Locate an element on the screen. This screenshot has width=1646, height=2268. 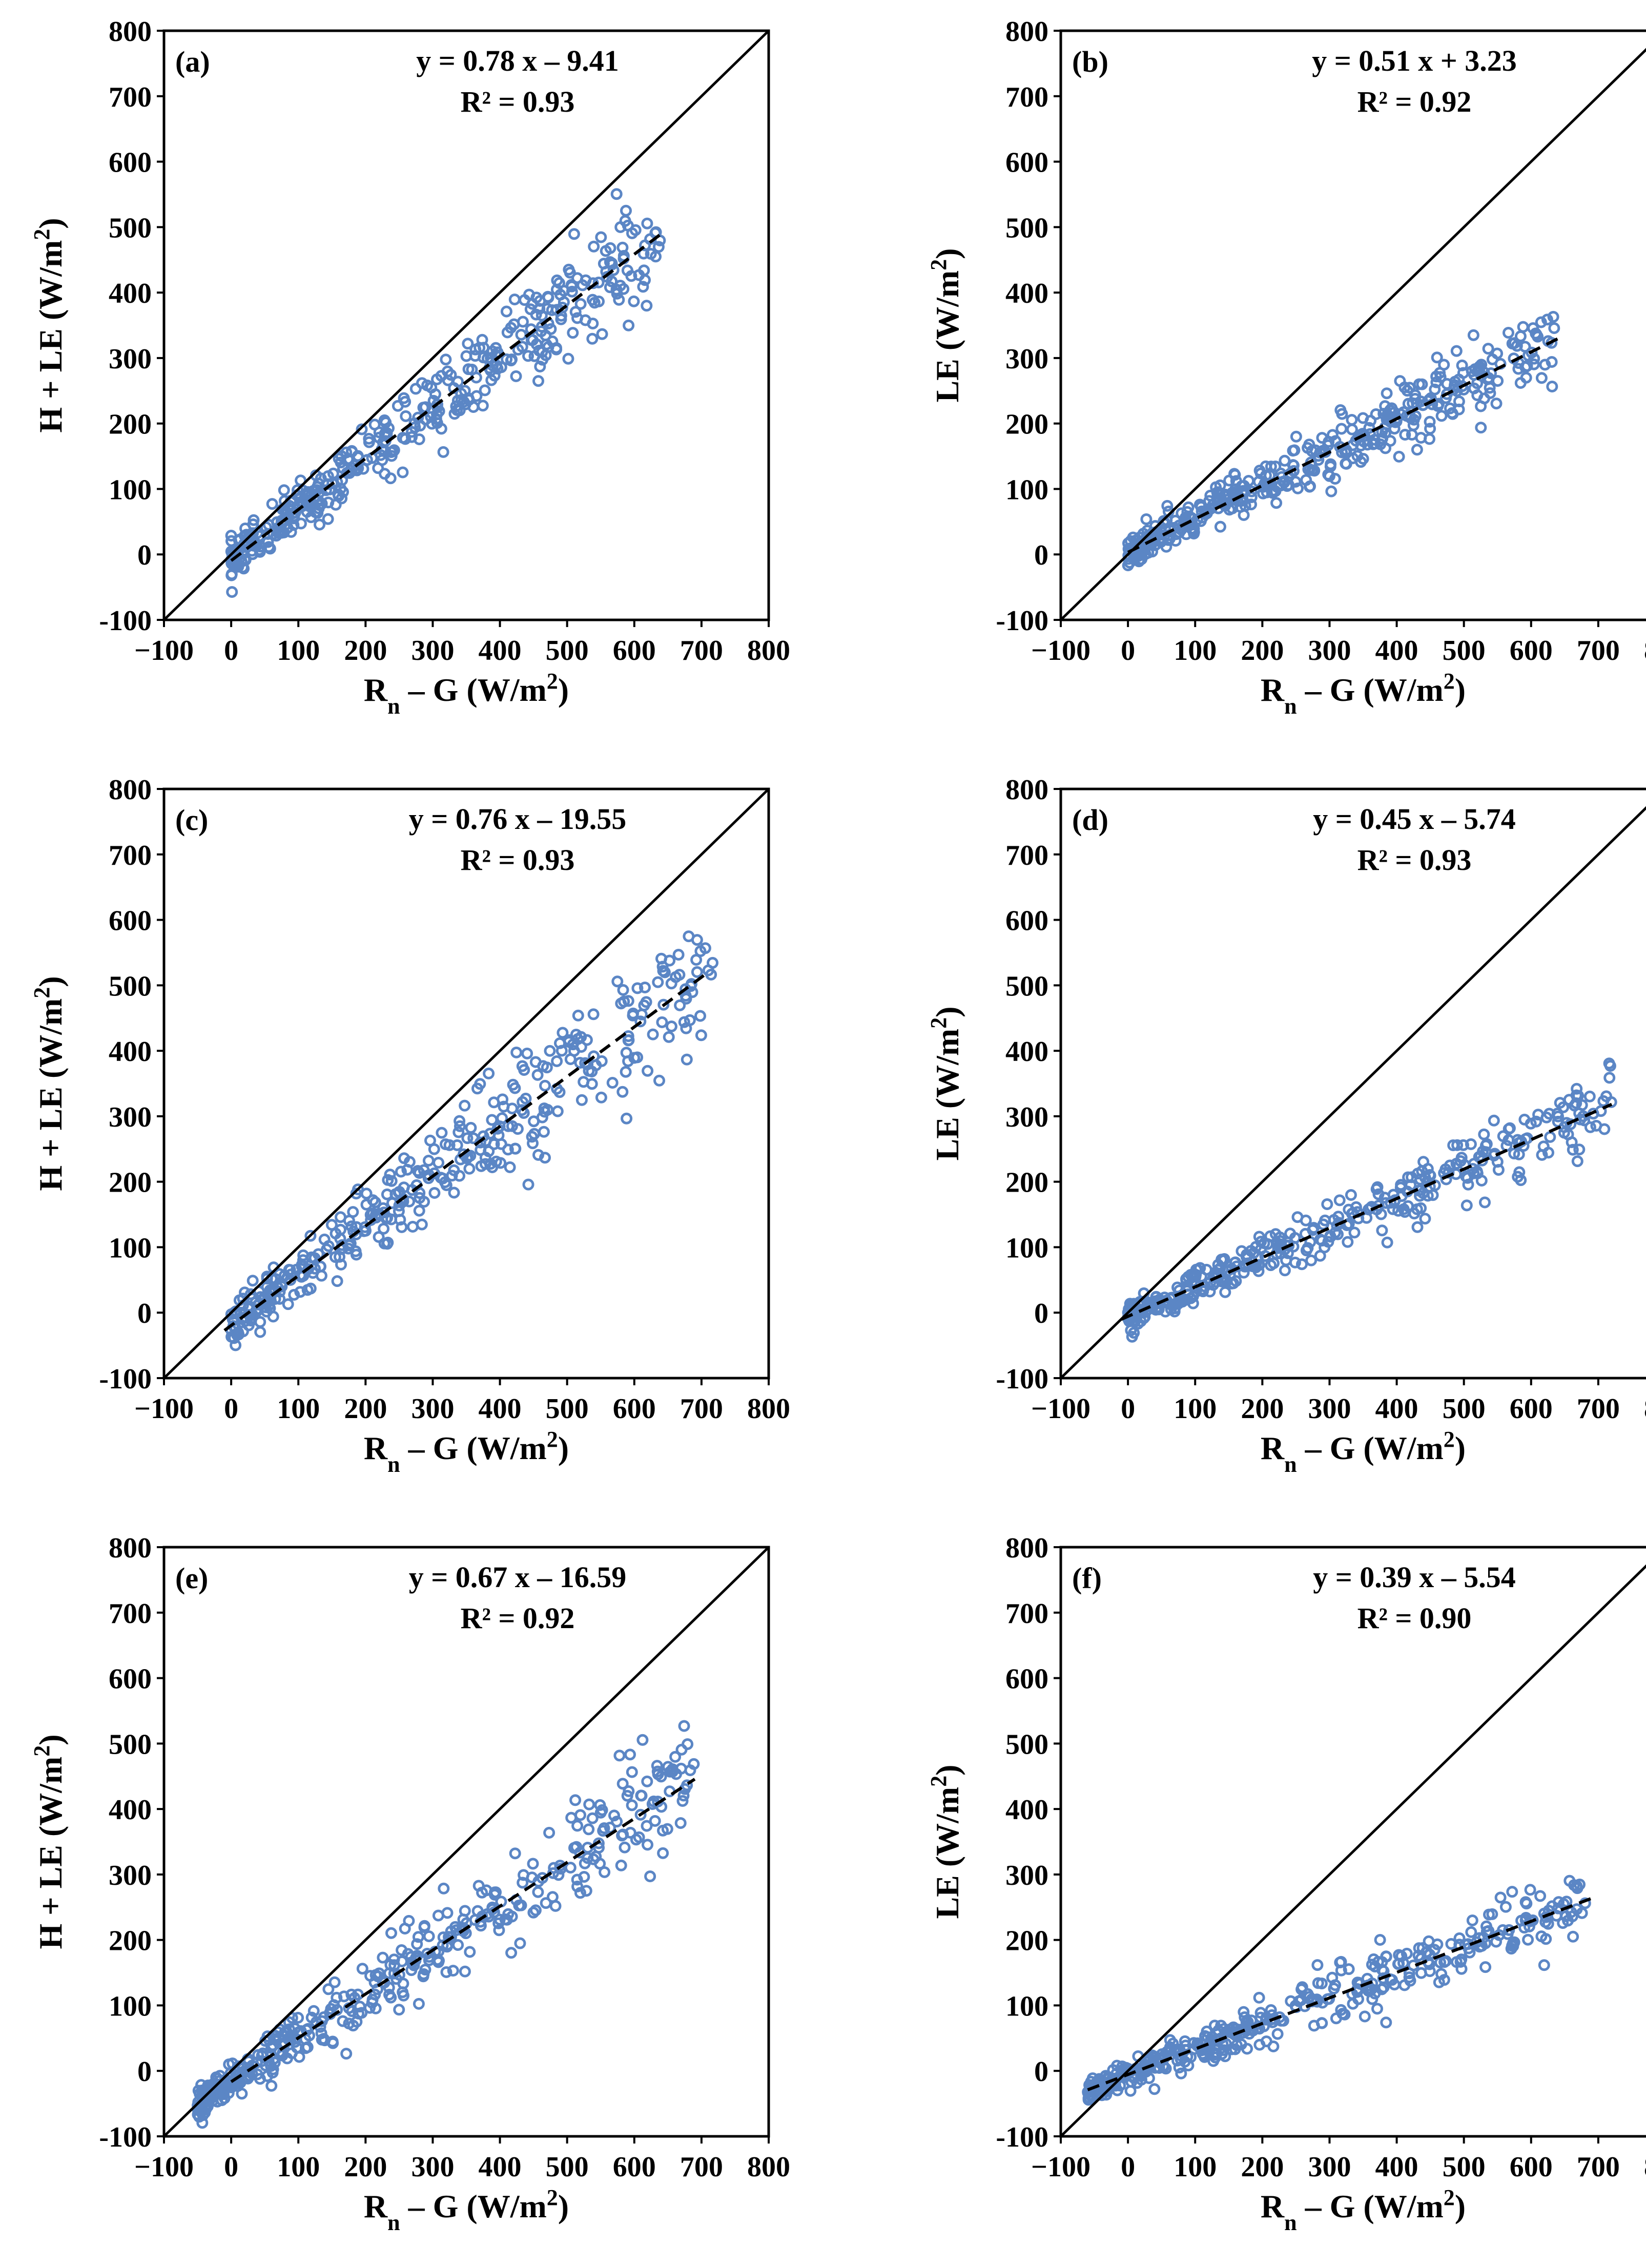
r-squared: R² = 0.93 is located at coordinates (1415, 860).